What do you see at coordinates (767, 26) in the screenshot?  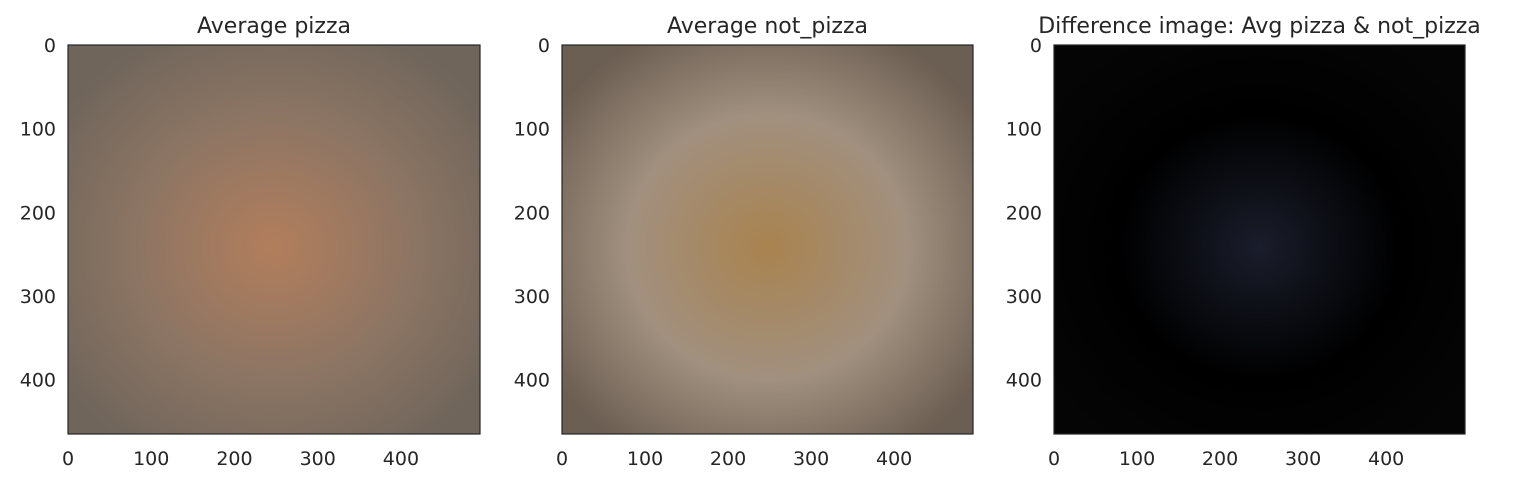 I see `panel-title: Average not_pizza` at bounding box center [767, 26].